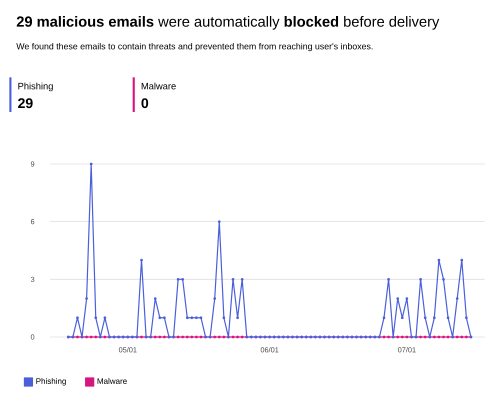 Image resolution: width=500 pixels, height=410 pixels. Describe the element at coordinates (194, 47) in the screenshot. I see `chart-subtitle: We found these emails to contain threats and prevented them from reaching user's inboxes.` at that location.